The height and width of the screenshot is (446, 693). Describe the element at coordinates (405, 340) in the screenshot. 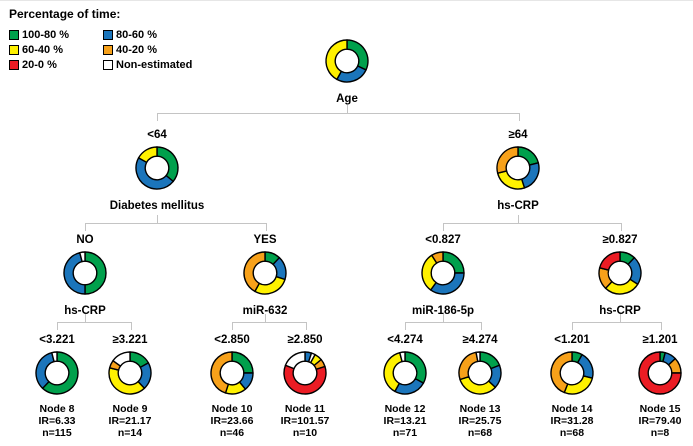

I see `split-label: <4.274` at that location.